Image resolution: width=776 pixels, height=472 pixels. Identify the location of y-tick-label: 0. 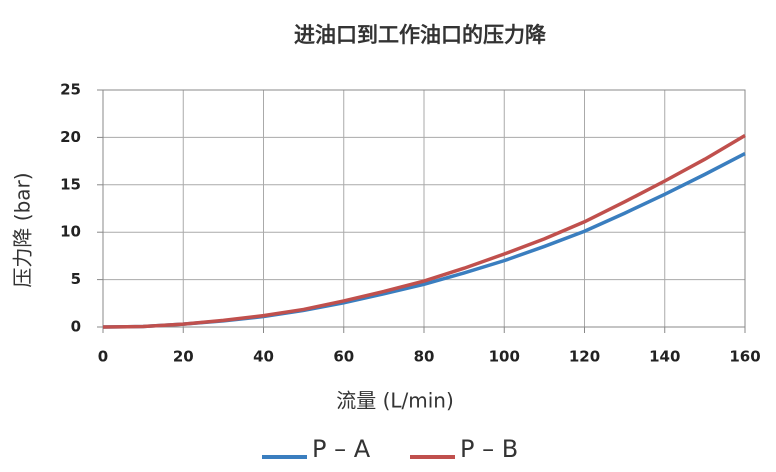
(76, 327).